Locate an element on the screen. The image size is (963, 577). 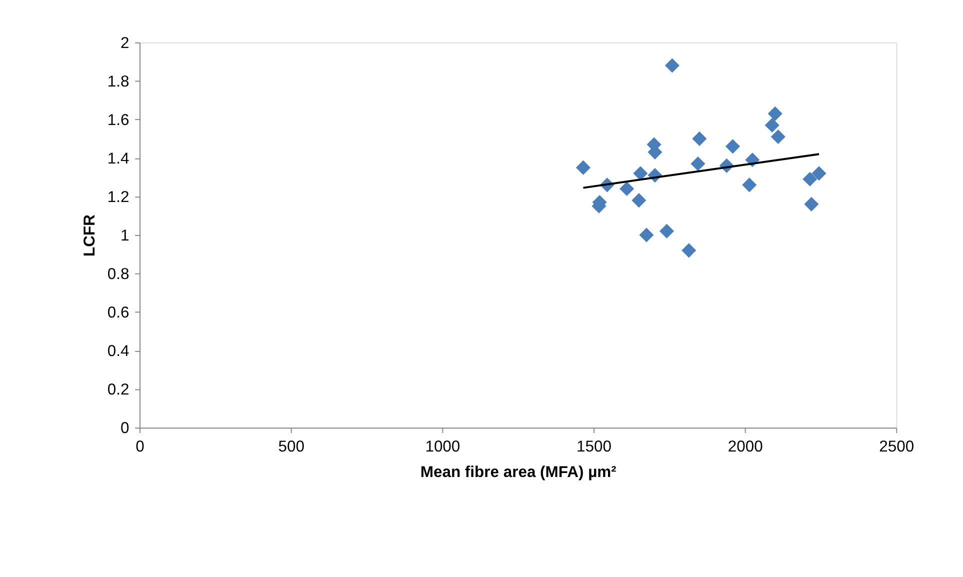
x-tick-label: 0 is located at coordinates (140, 447).